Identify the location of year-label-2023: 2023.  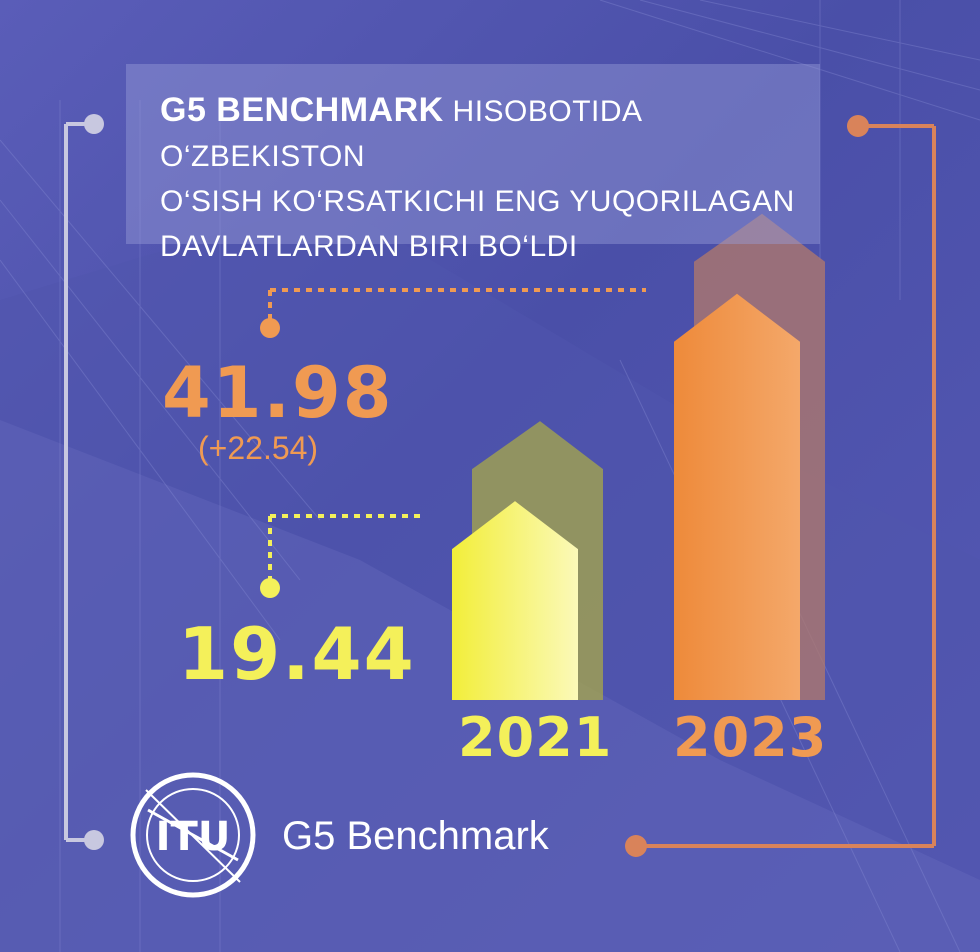
(750, 737).